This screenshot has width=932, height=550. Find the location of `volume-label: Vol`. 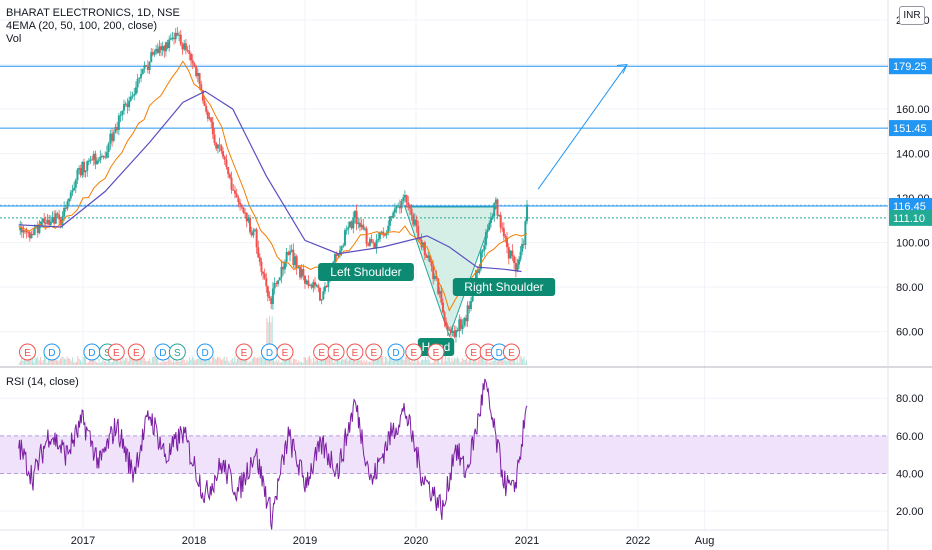

volume-label: Vol is located at coordinates (14, 39).